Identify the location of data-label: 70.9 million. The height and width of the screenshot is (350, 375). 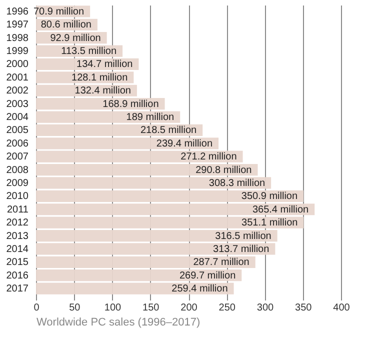
(58, 12).